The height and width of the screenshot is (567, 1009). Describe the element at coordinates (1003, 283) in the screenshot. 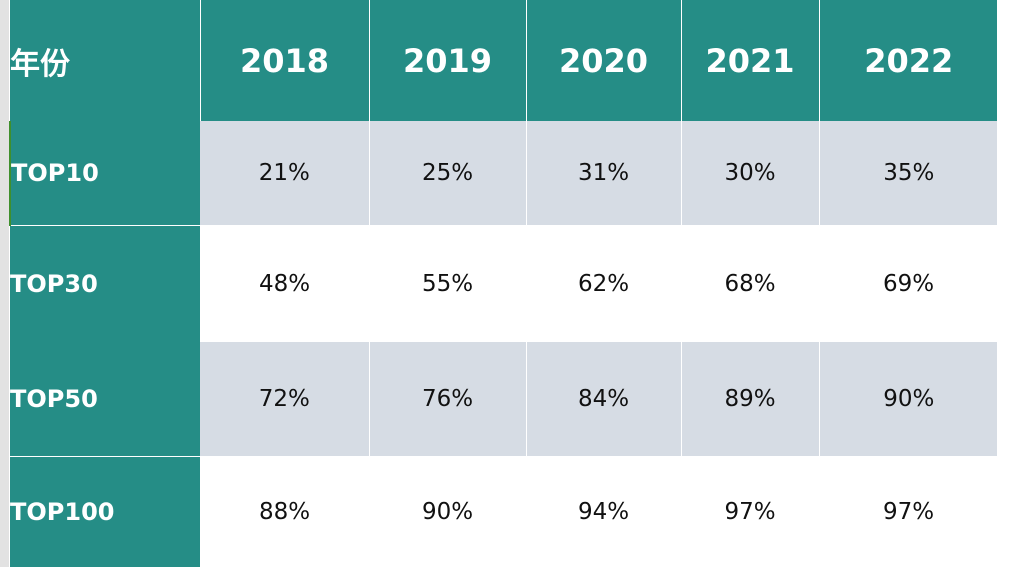

I see `right-edge-strip` at that location.